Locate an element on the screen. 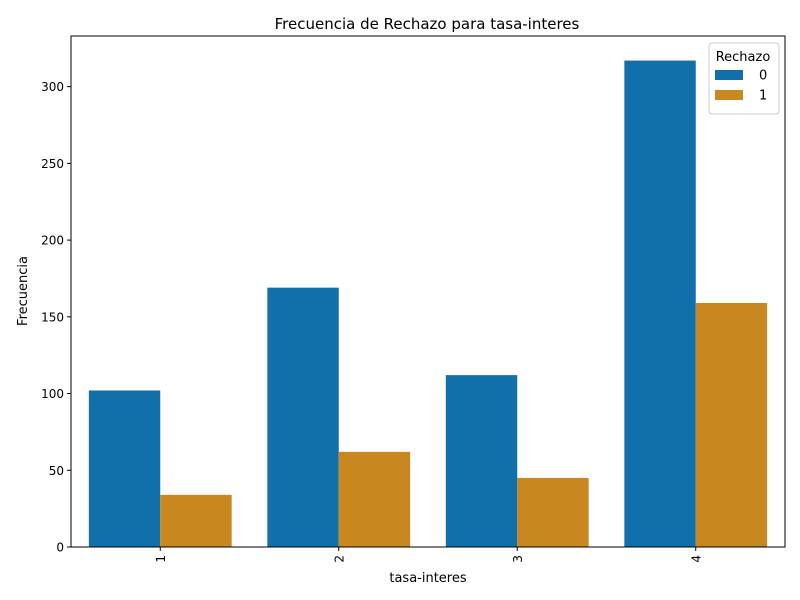 This screenshot has height=600, width=800. y-tick-label: 300 is located at coordinates (52, 87).